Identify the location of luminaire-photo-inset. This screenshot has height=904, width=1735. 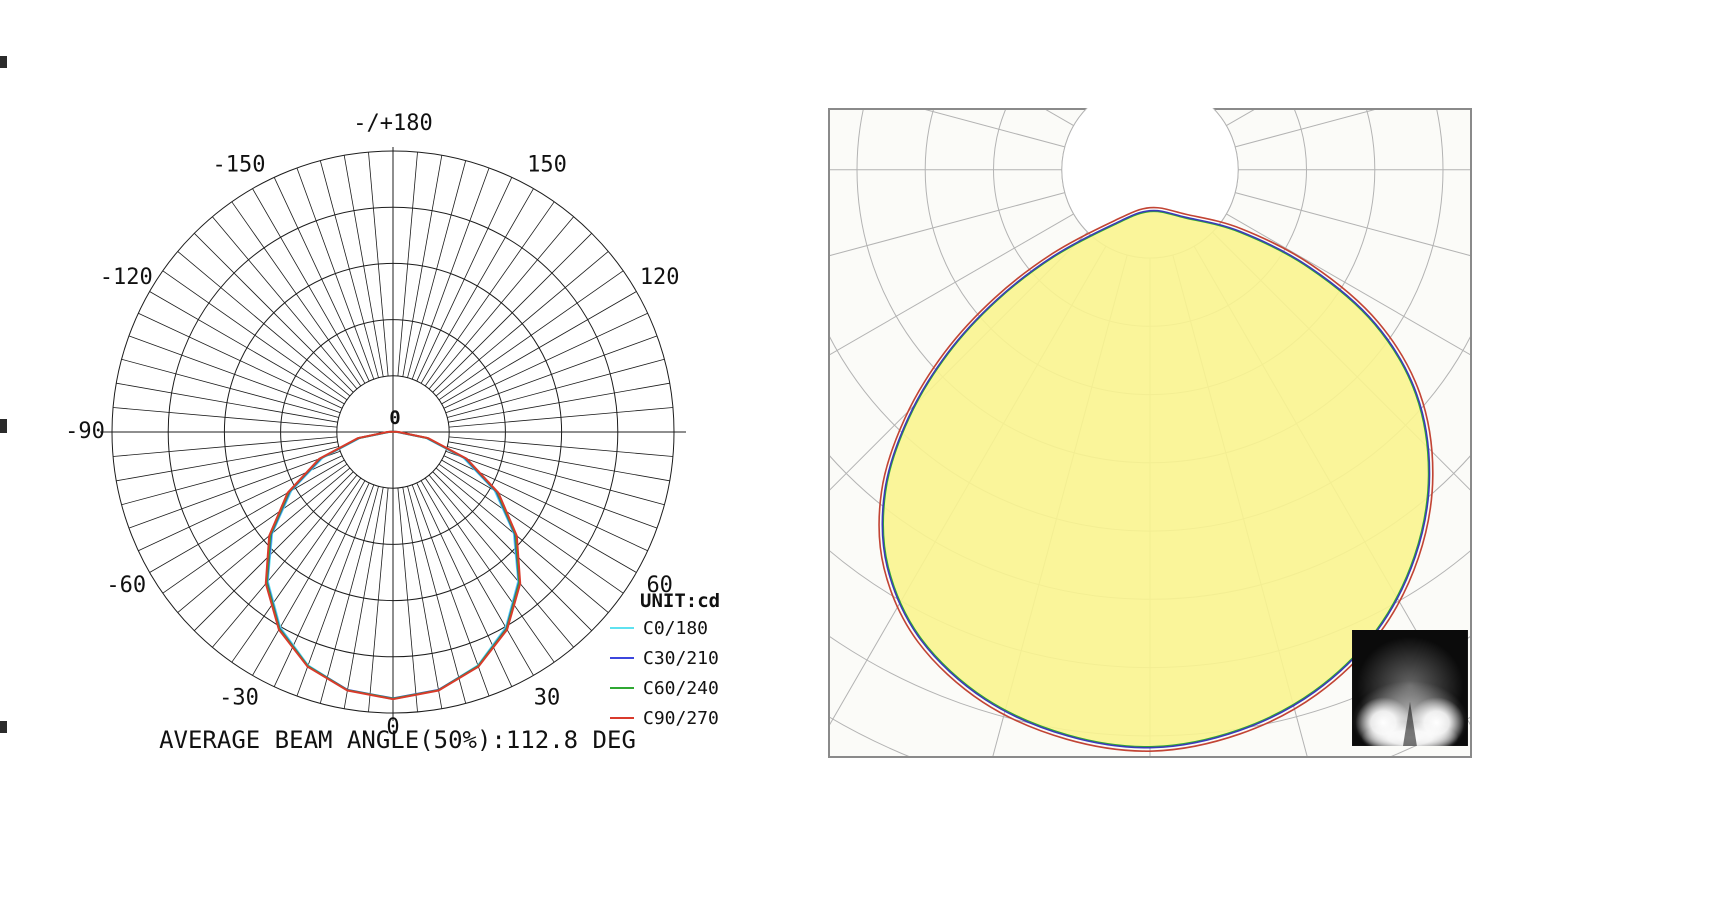
(1410, 687).